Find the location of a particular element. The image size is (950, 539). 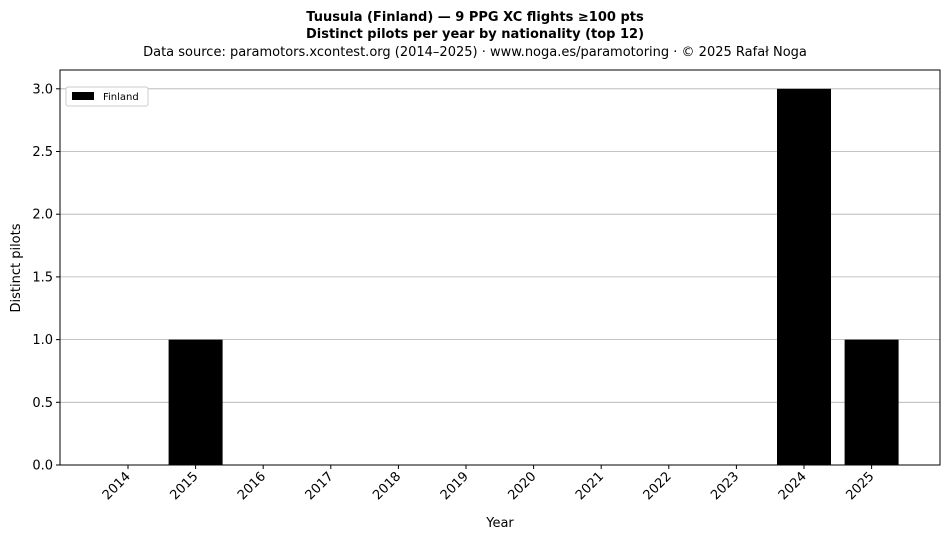

y-tick-label: 1.0 is located at coordinates (42, 340).